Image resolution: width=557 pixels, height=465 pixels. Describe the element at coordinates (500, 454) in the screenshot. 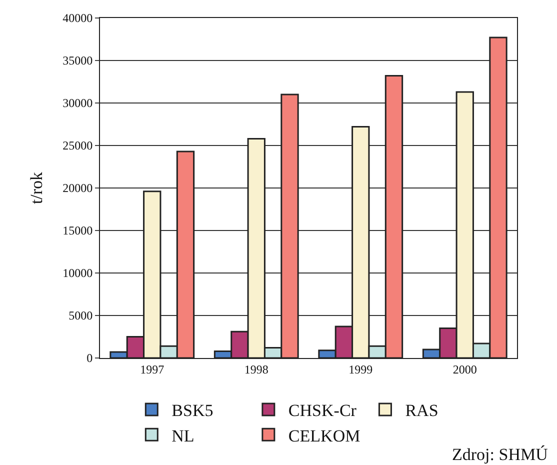

I see `text: Zdroj: SHMÚ` at that location.